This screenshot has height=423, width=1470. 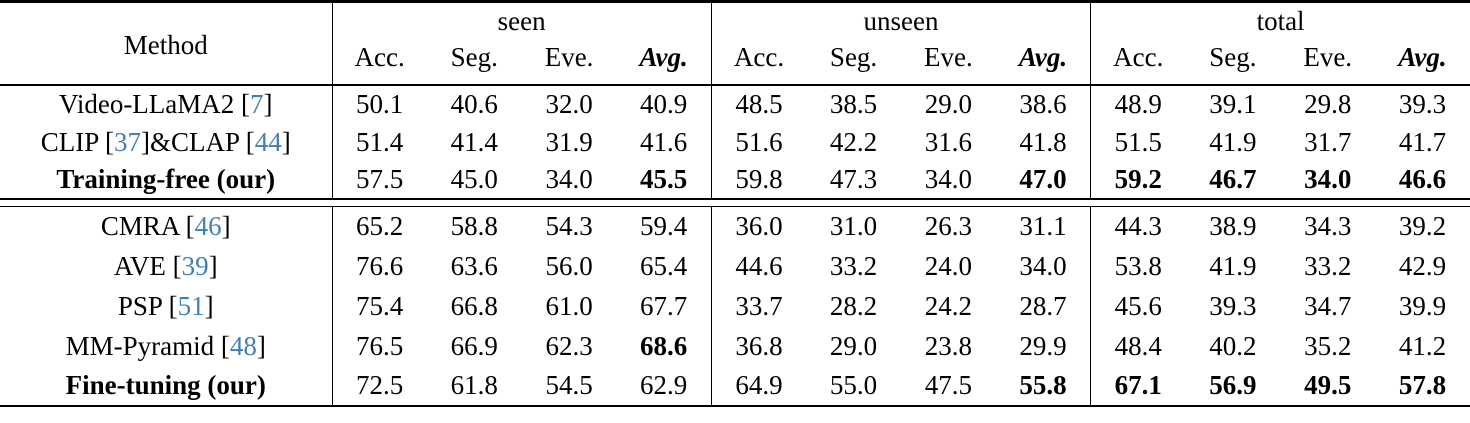 What do you see at coordinates (664, 61) in the screenshot?
I see `col-header-seen-avg: Avg.` at bounding box center [664, 61].